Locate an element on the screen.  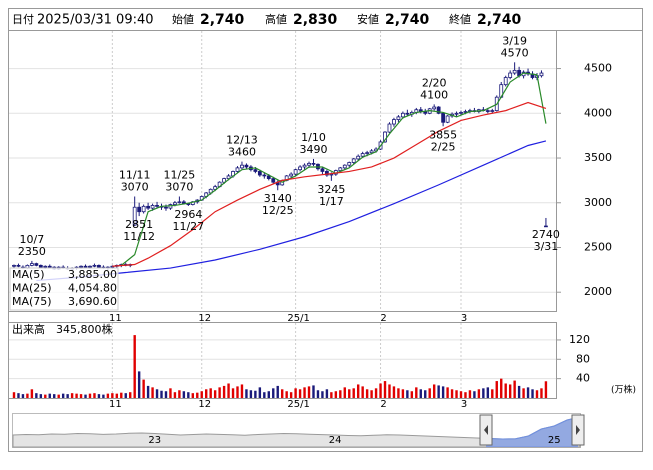
annotation-value: 2964 is located at coordinates (188, 214).